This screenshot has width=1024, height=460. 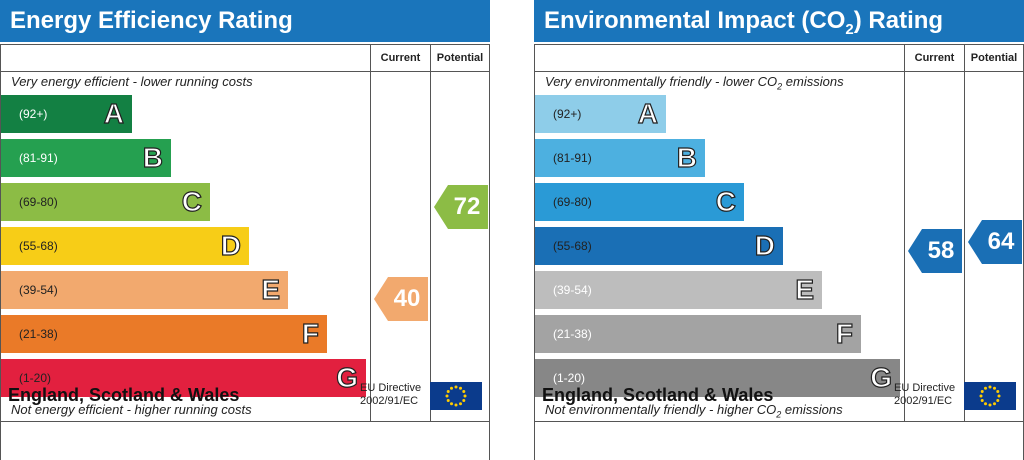 What do you see at coordinates (572, 290) in the screenshot?
I see `band-range-label: (39-54)` at bounding box center [572, 290].